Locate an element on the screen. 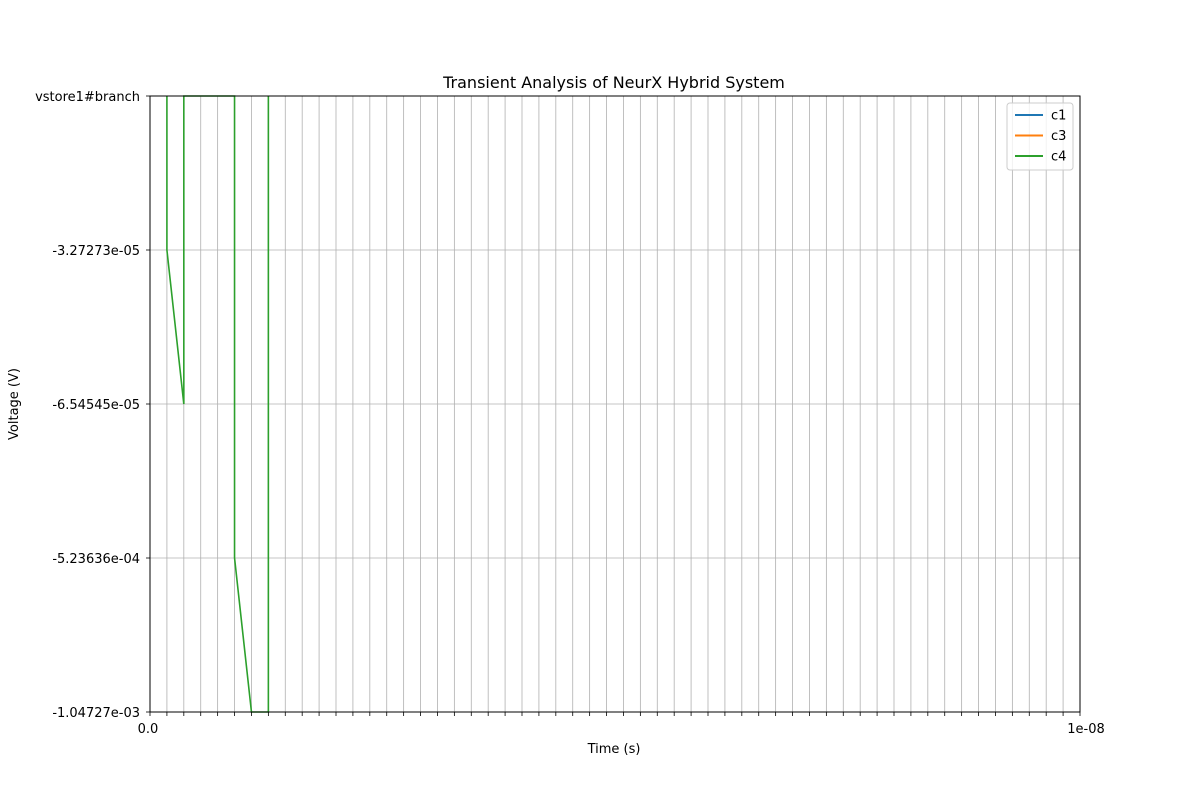 The width and height of the screenshot is (1200, 800). y-tick-label: -3.27273e-05 is located at coordinates (96, 251).